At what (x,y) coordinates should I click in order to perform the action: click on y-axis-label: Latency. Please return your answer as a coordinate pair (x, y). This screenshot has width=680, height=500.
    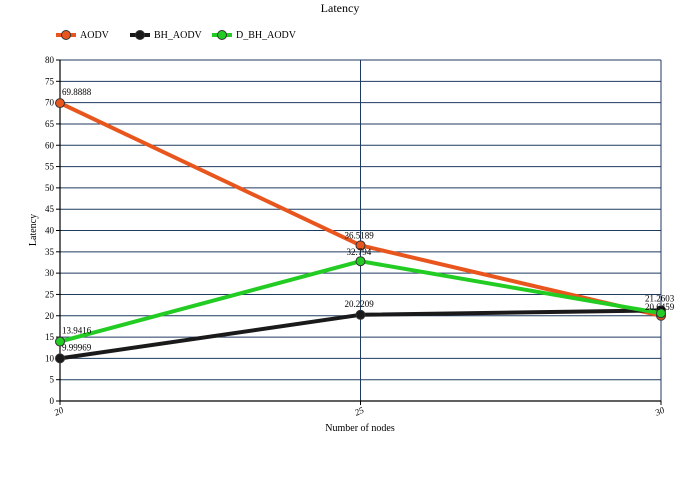
    Looking at the image, I should click on (33, 230).